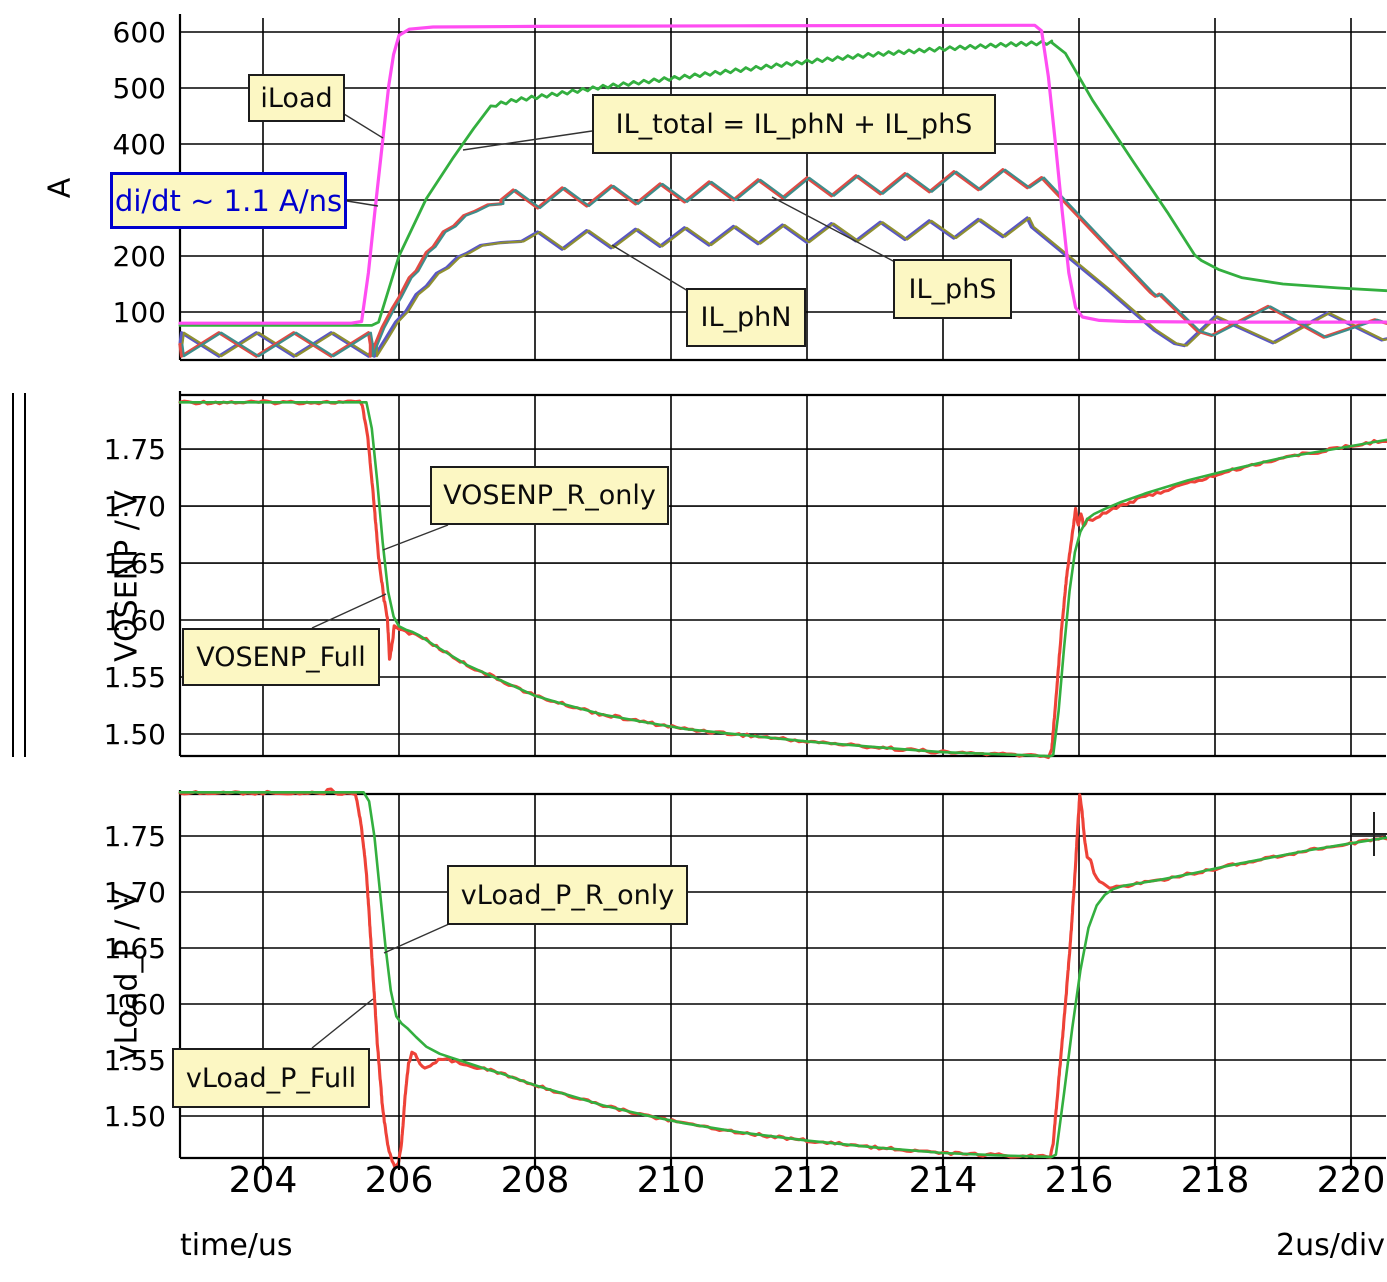 This screenshot has height=1282, width=1387. What do you see at coordinates (671, 1180) in the screenshot?
I see `x-tick-label: 210` at bounding box center [671, 1180].